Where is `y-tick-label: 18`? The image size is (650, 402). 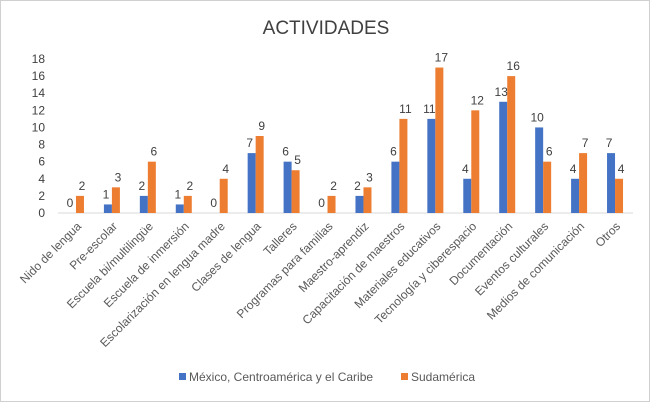 y-tick-label: 18 is located at coordinates (39, 59).